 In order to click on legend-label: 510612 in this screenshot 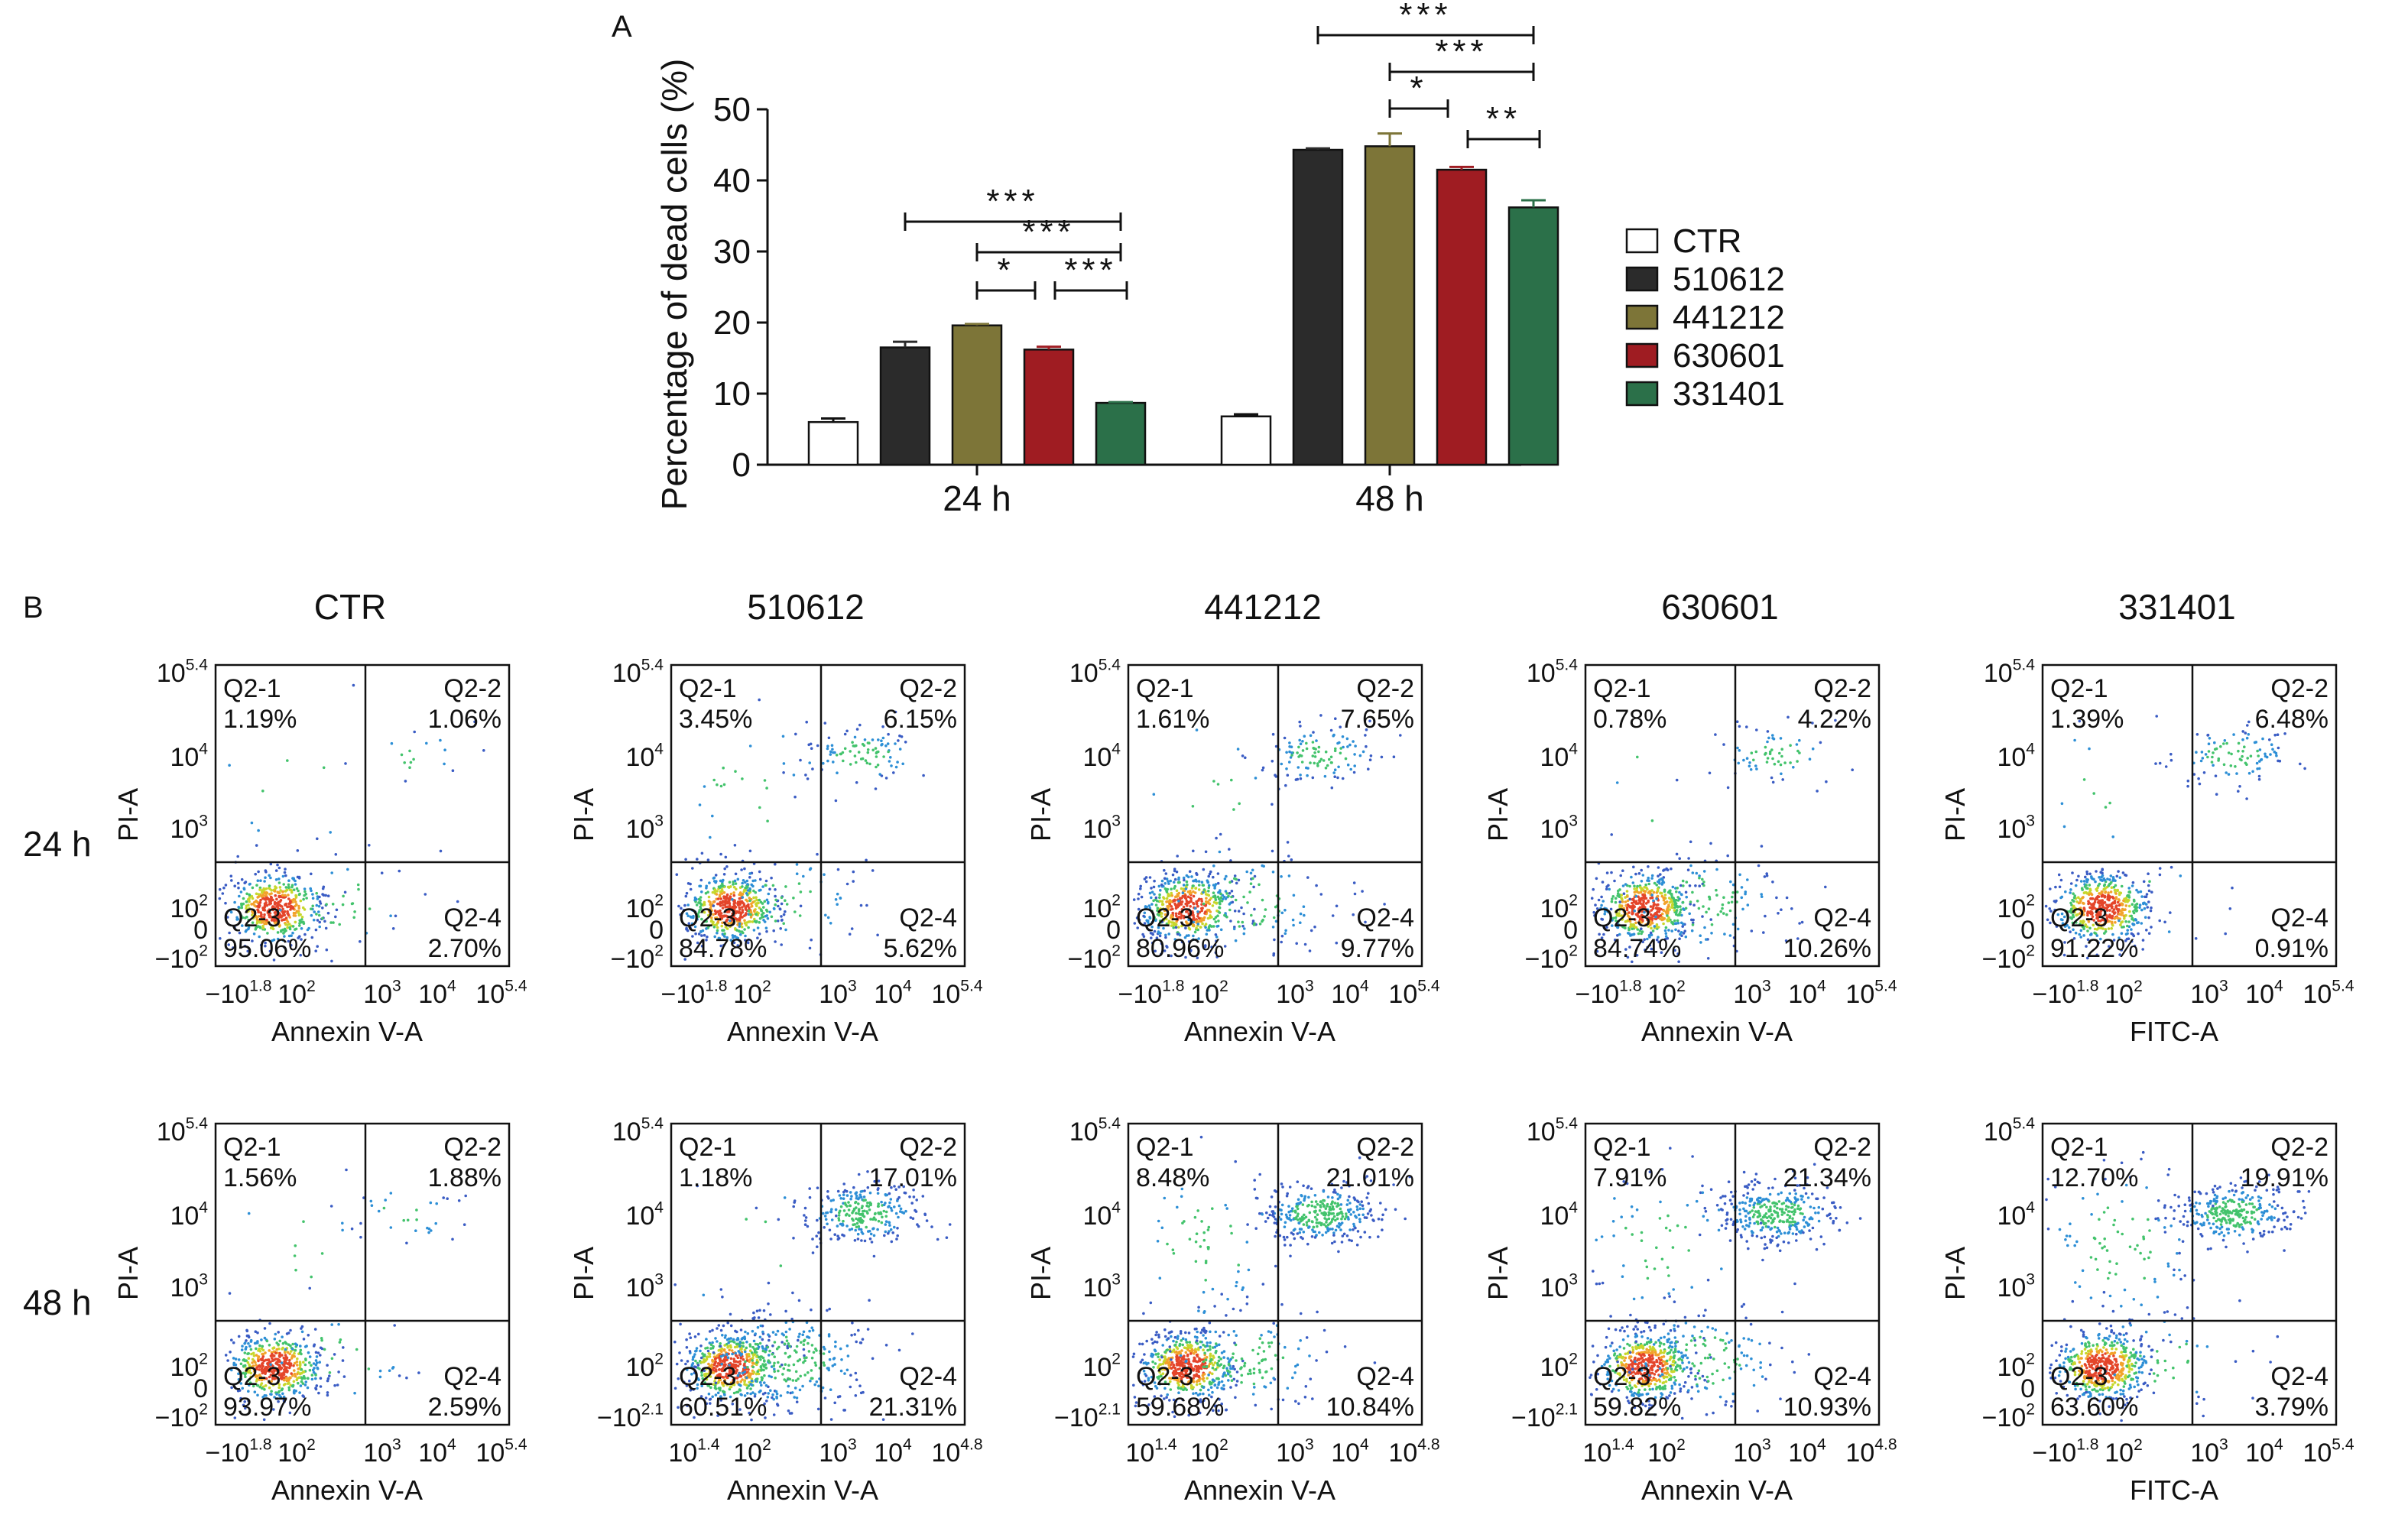, I will do `click(1729, 279)`.